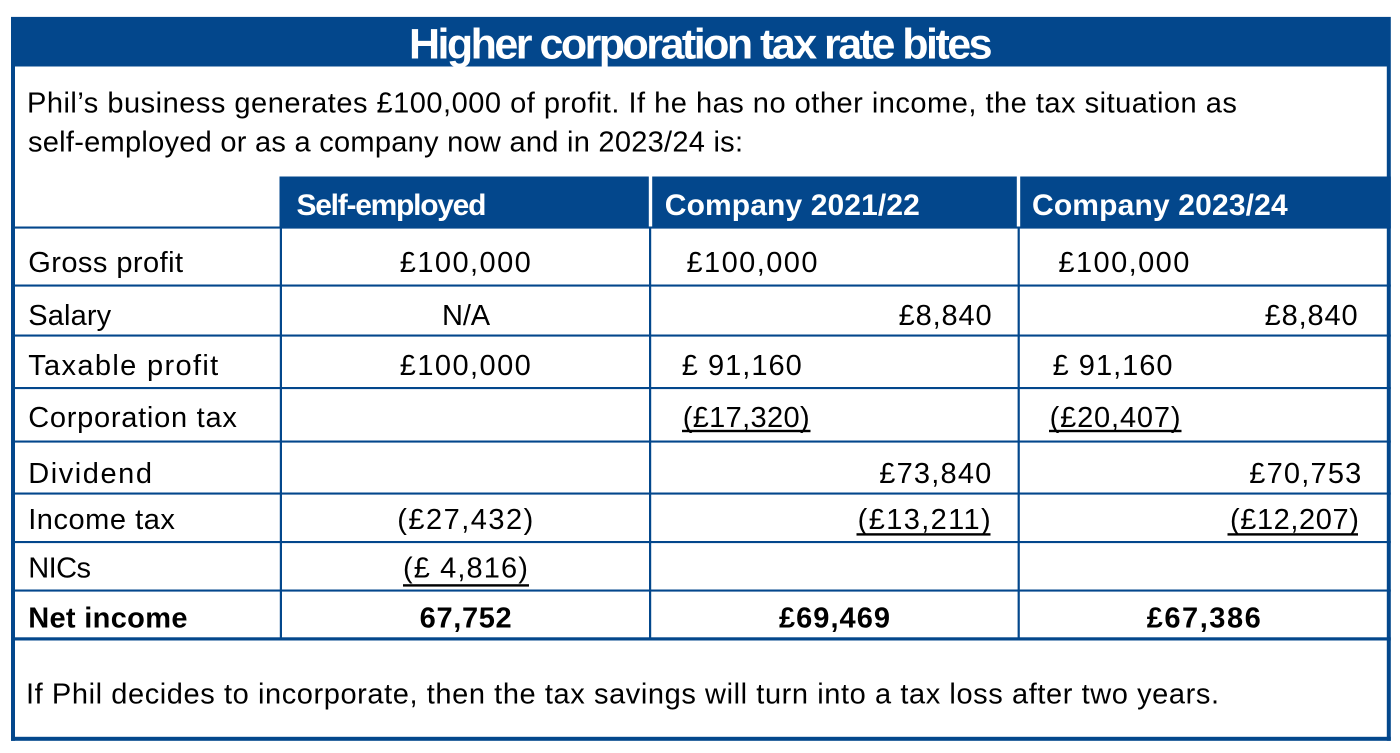 This screenshot has height=753, width=1400. I want to click on svg-text: (£17,320), so click(746, 418).